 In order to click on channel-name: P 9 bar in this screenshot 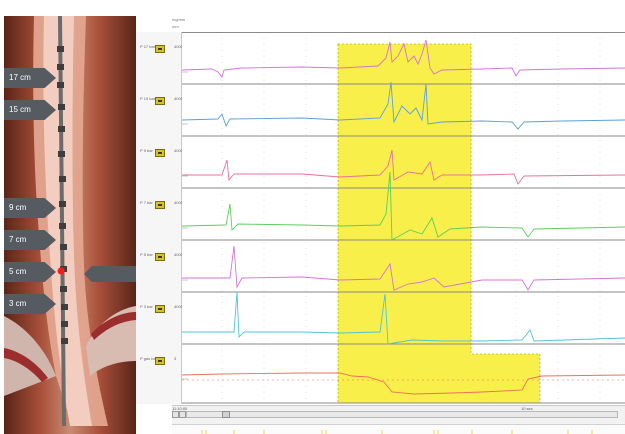, I will do `click(146, 150)`.